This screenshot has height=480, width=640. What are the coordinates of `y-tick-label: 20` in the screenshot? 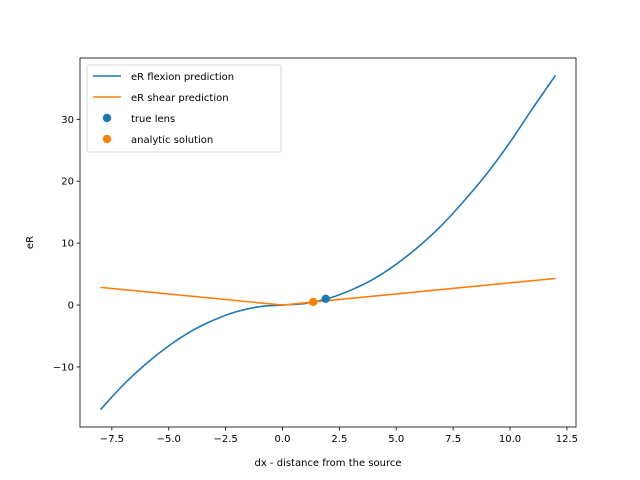 It's located at (67, 182).